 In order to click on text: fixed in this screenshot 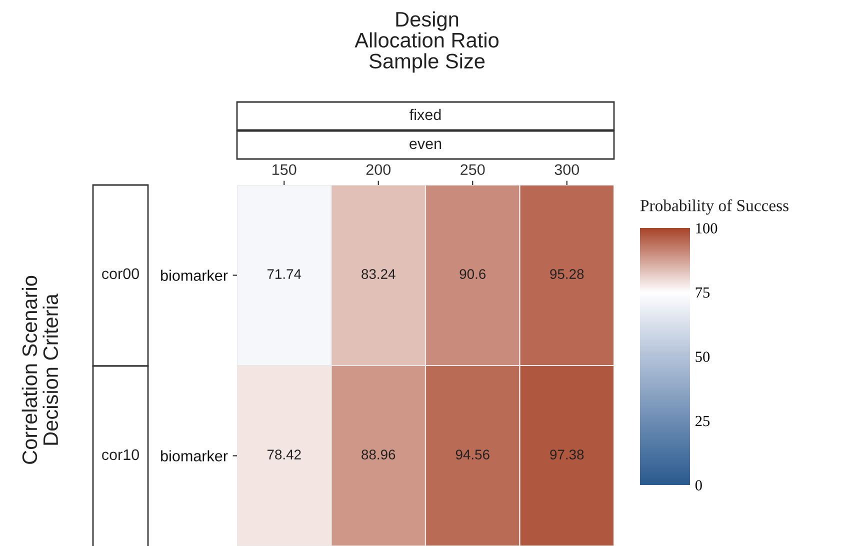, I will do `click(425, 114)`.